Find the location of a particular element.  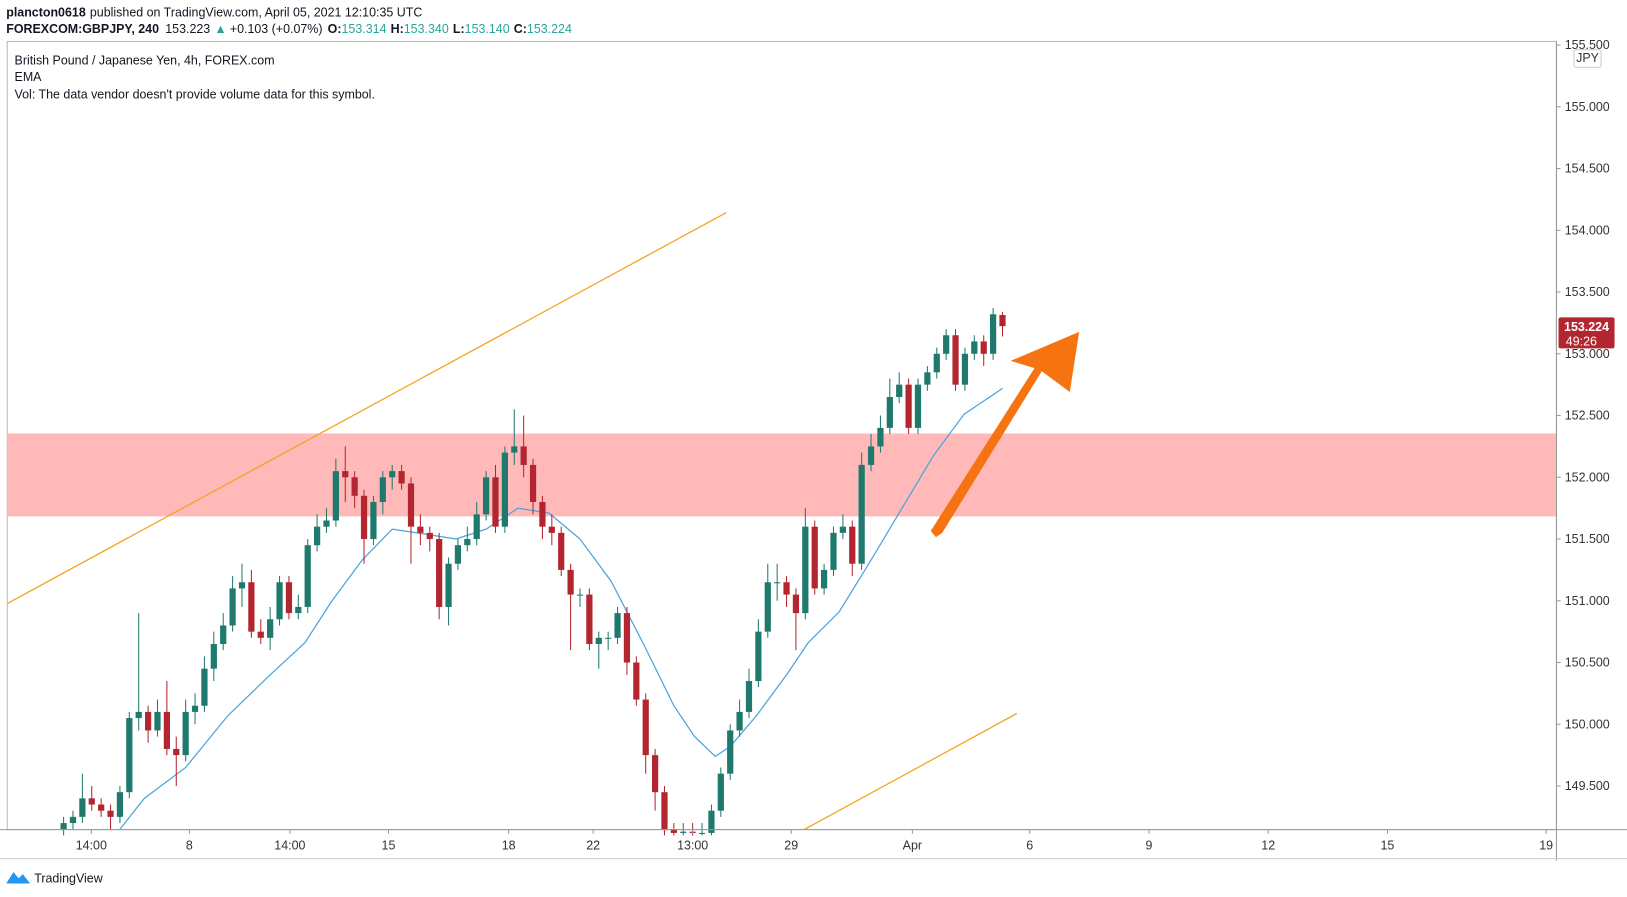

currency-box is located at coordinates (1587, 58).